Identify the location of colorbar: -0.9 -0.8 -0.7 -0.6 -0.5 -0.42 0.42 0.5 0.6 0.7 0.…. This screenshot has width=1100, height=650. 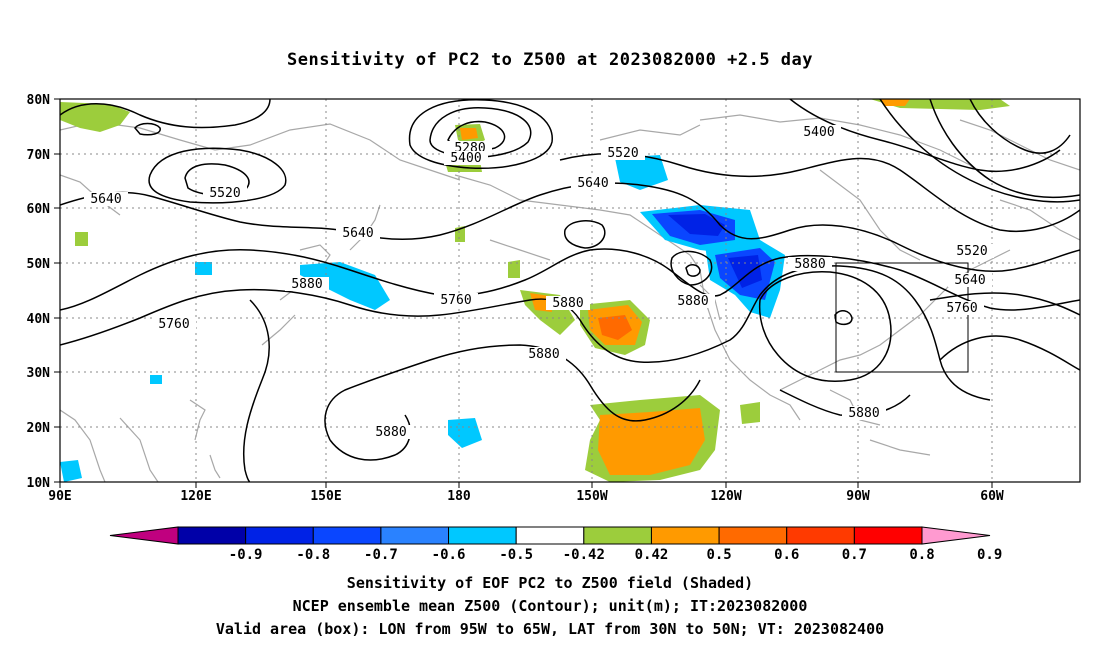
(555, 544).